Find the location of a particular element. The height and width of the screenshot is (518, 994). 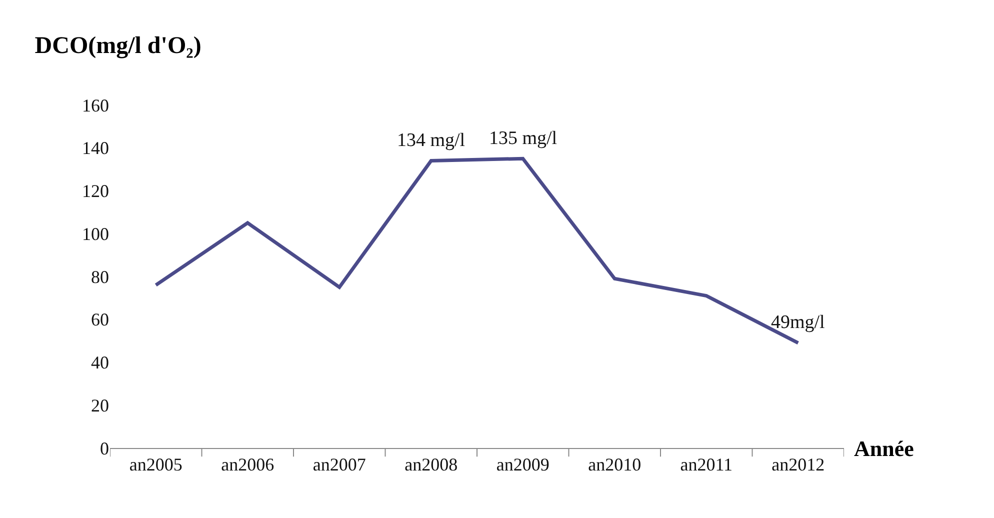

y-tick-label: 140 is located at coordinates (95, 148).